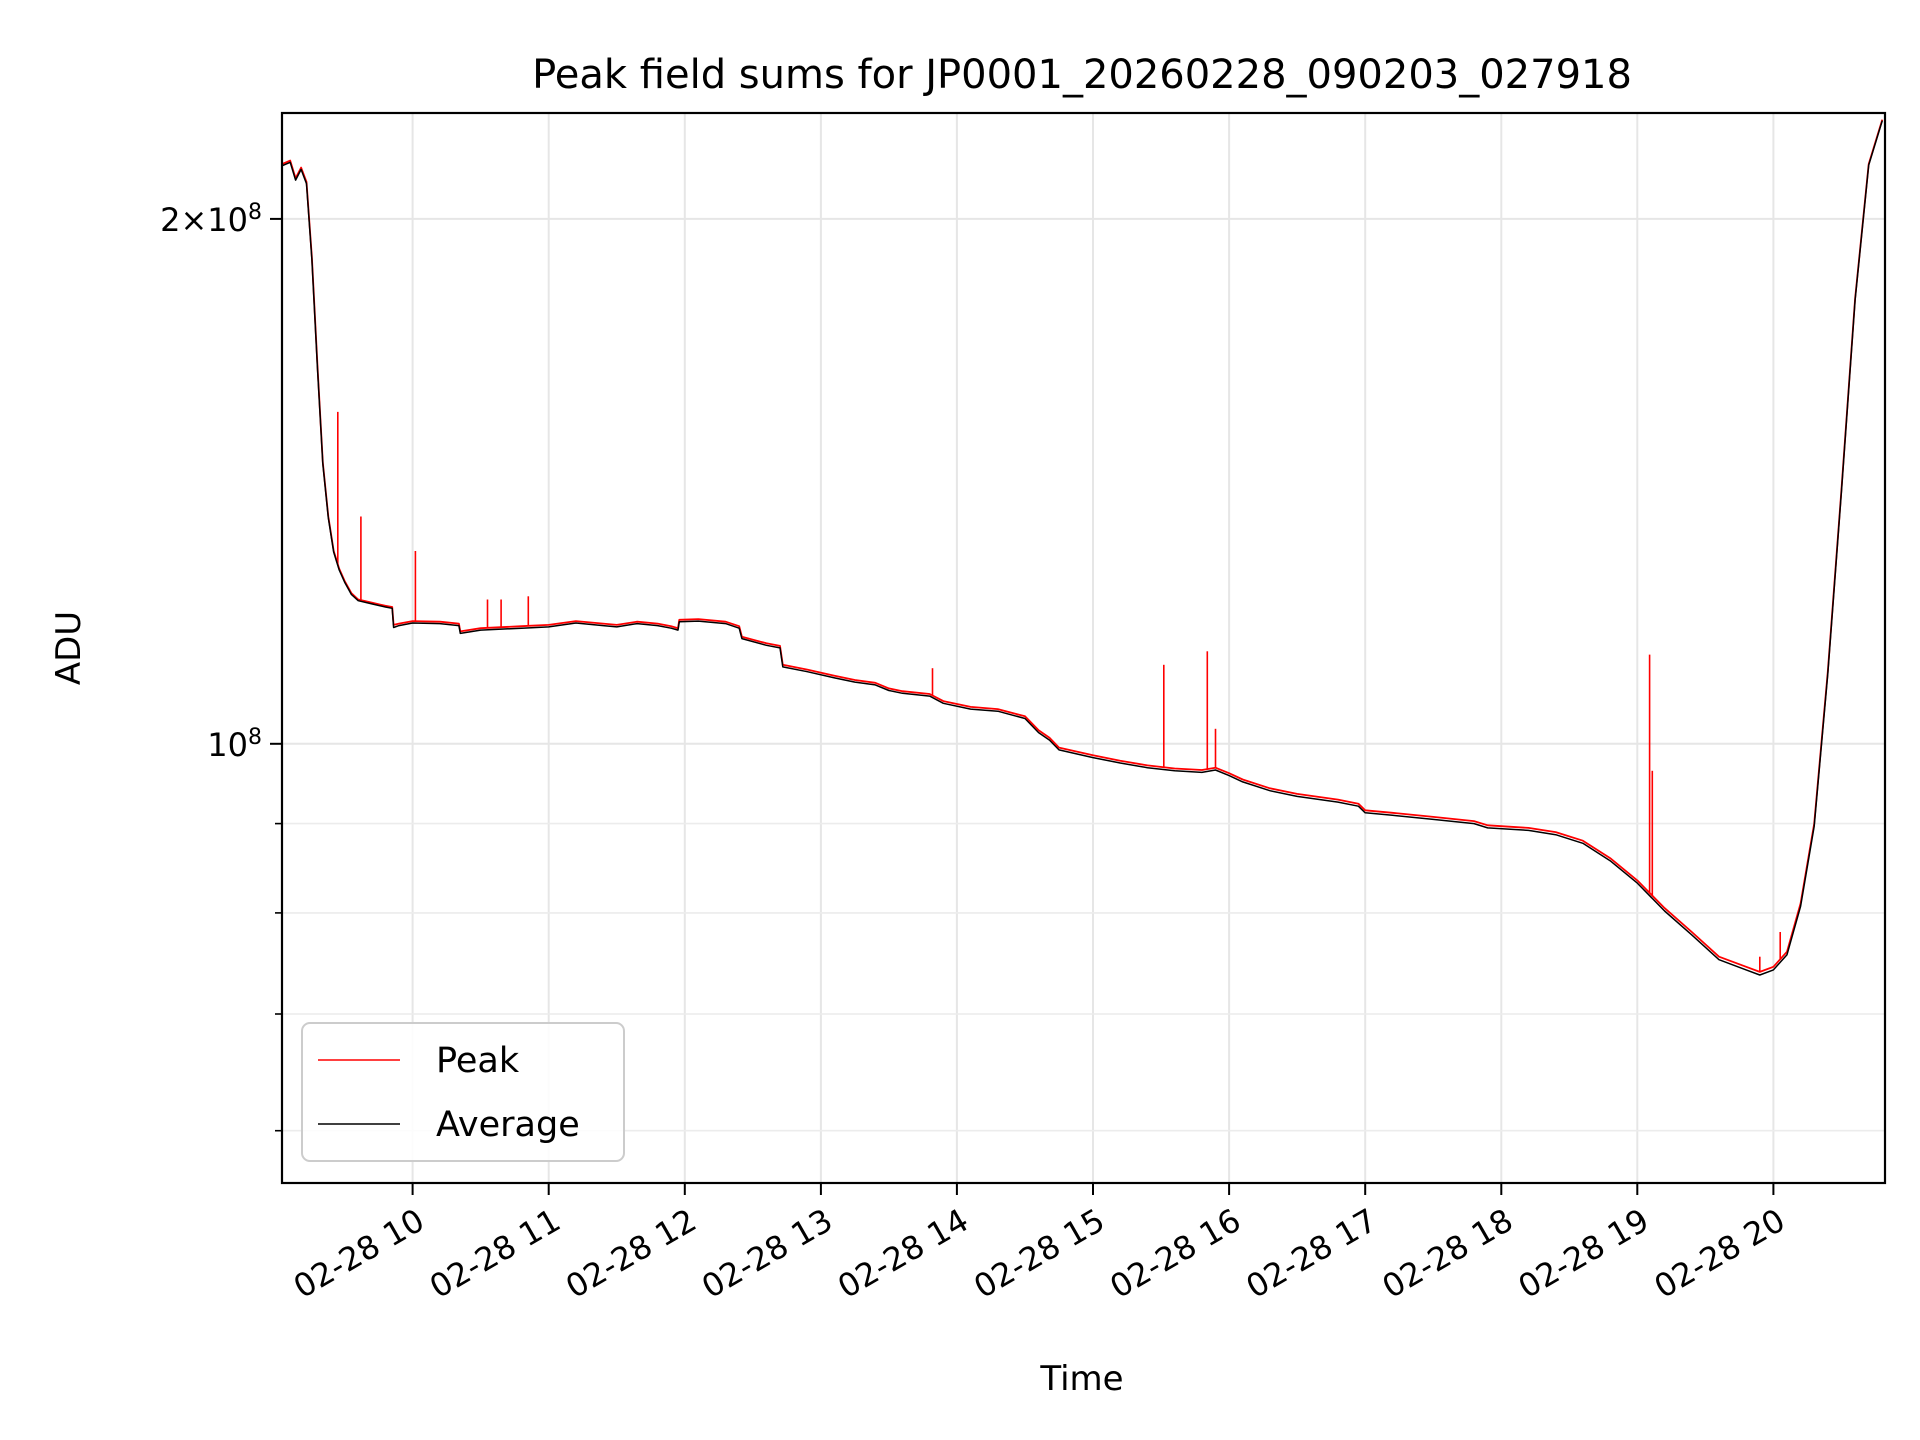 This screenshot has height=1440, width=1920. Describe the element at coordinates (69, 648) in the screenshot. I see `y-axis-label: ADU` at that location.